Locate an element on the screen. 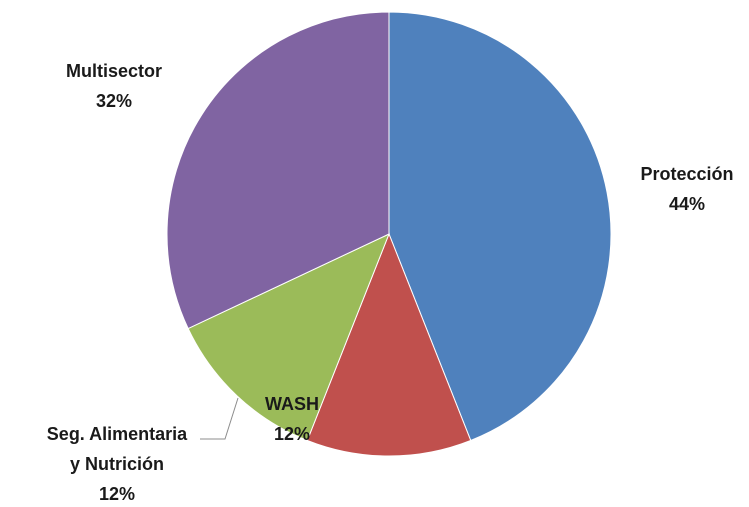  leader-lines is located at coordinates (219, 418).